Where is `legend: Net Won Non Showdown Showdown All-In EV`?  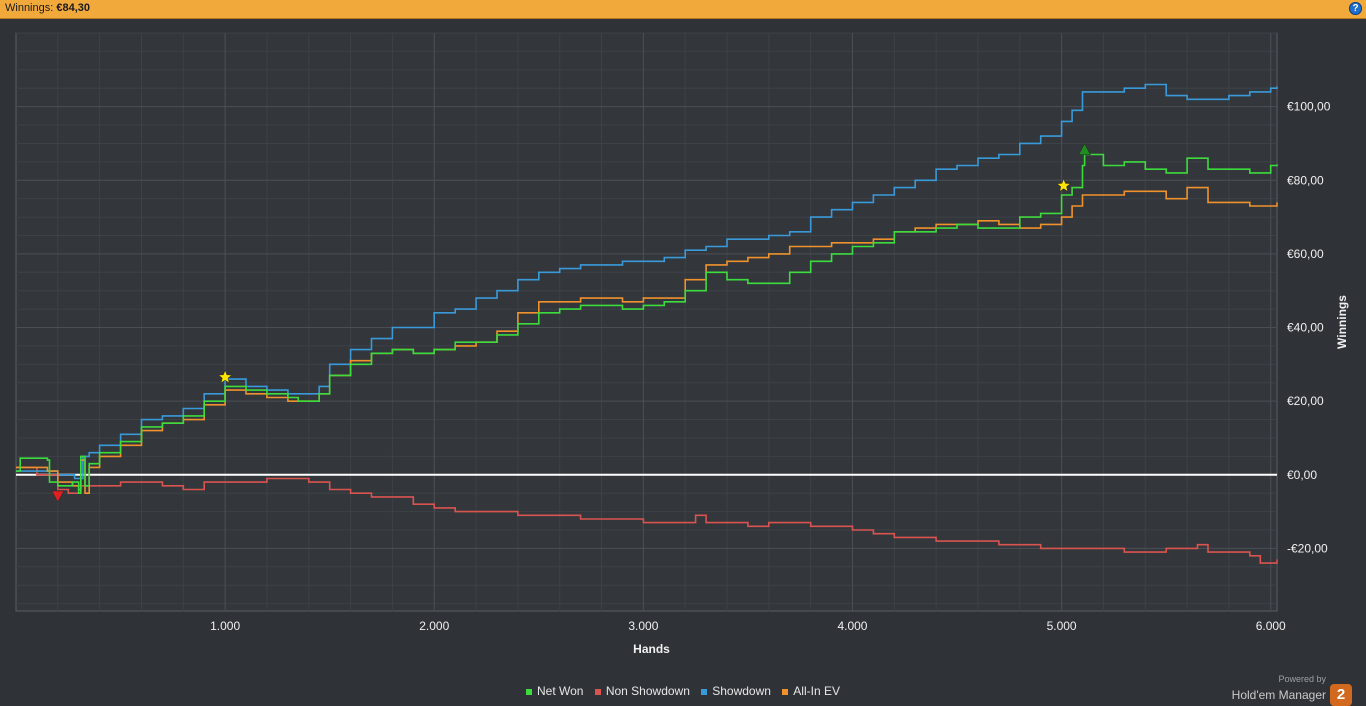 legend: Net Won Non Showdown Showdown All-In EV is located at coordinates (683, 691).